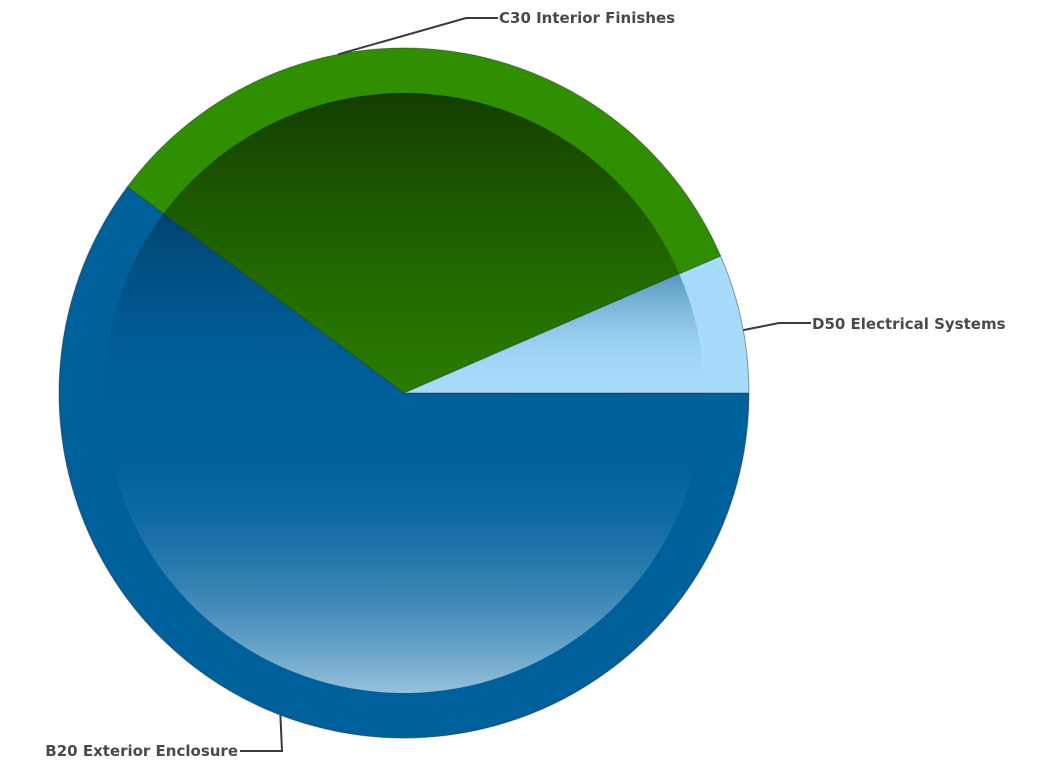 Image resolution: width=1060 pixels, height=766 pixels. Describe the element at coordinates (777, 327) in the screenshot. I see `leader-line-d50-electrical-systems` at that location.